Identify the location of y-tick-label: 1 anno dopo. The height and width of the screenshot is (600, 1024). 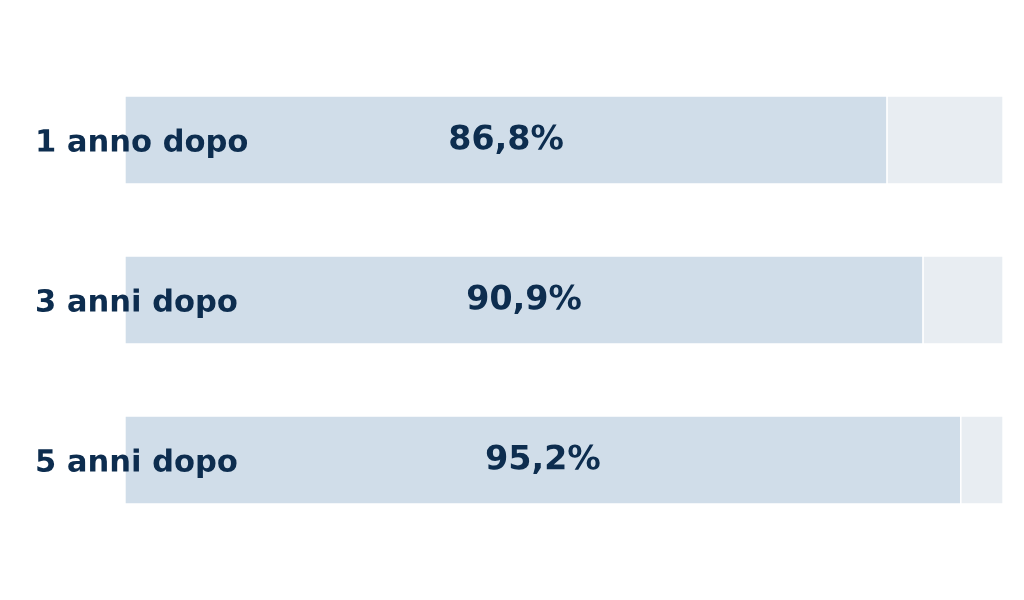
(143, 143).